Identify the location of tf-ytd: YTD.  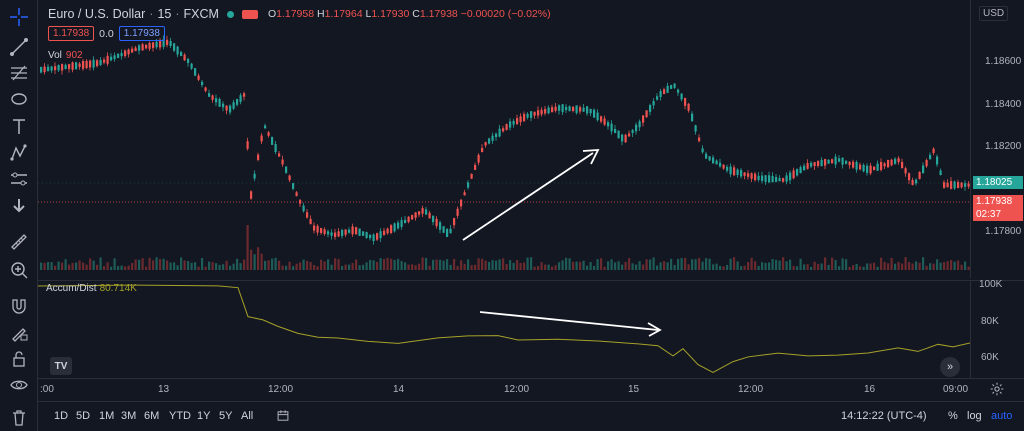
(180, 416).